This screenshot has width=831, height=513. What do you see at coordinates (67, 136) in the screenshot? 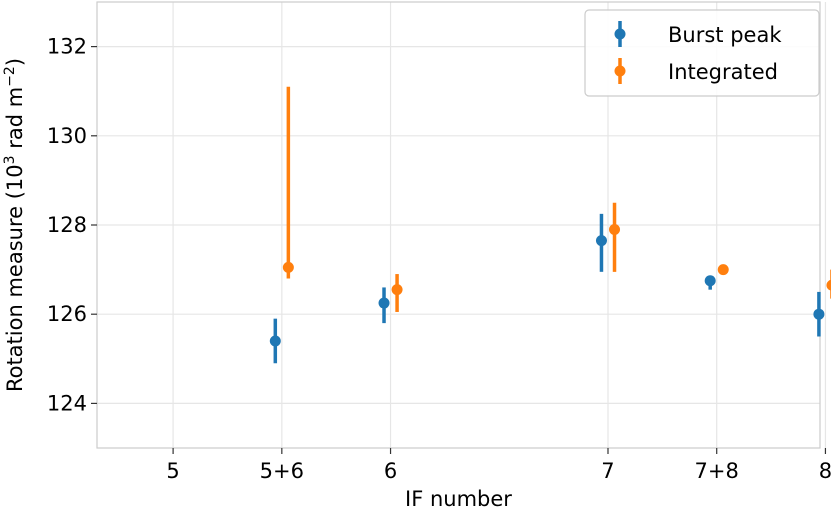
I see `y-tick-label: 130` at bounding box center [67, 136].